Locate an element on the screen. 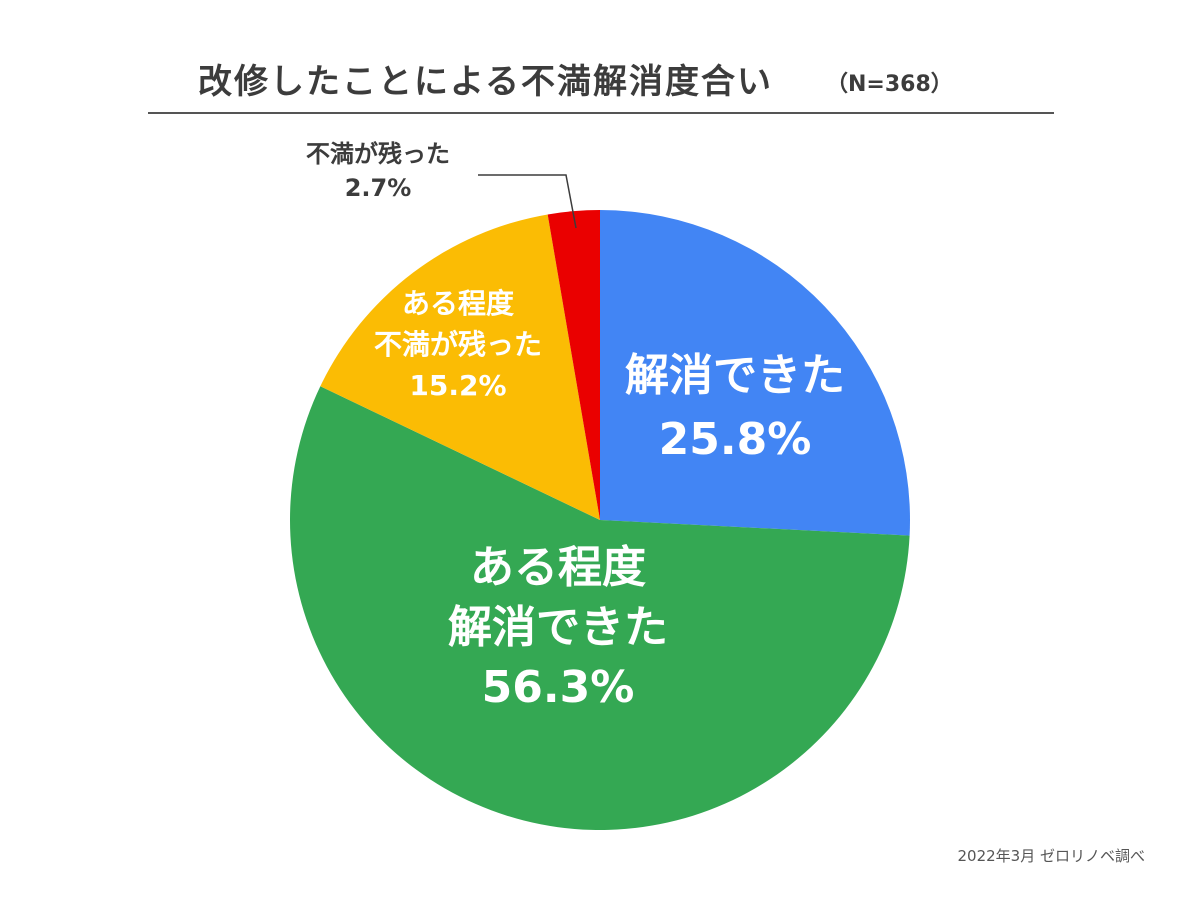 This screenshot has width=1200, height=900. leader-line is located at coordinates (527, 201).